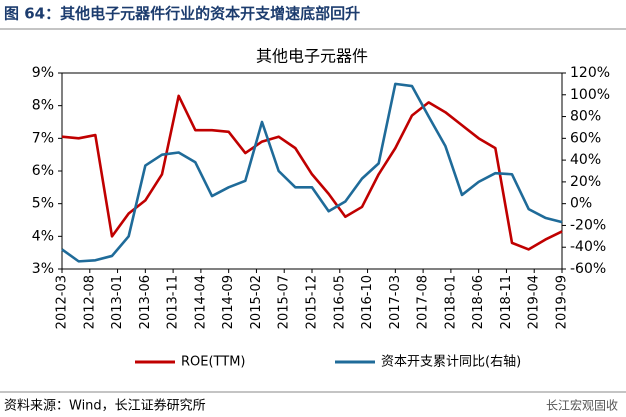 This screenshot has width=626, height=417. What do you see at coordinates (256, 302) in the screenshot?
I see `x-tick-label: 2015-02` at bounding box center [256, 302].